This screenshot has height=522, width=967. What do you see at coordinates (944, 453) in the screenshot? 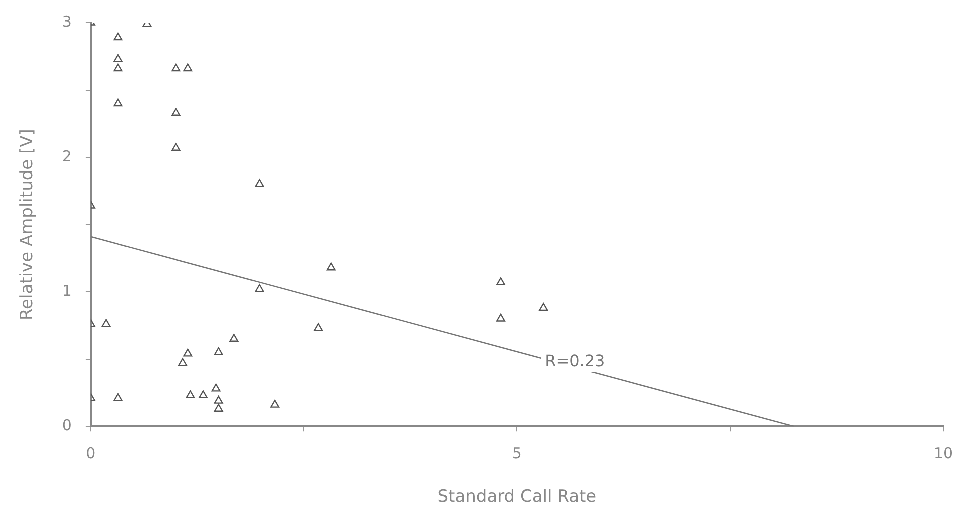
I see `x-tick-label: 10` at bounding box center [944, 453].